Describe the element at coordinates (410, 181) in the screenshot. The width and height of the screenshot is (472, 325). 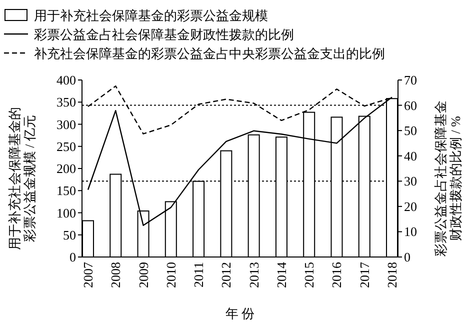
I see `y2-tick-label: 30` at that location.